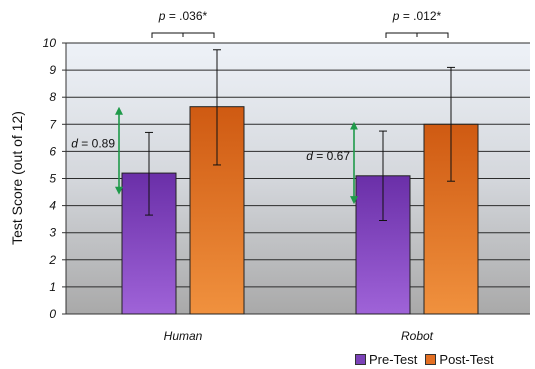 The image size is (535, 369). Describe the element at coordinates (52, 70) in the screenshot. I see `y-tick-label: 9` at that location.